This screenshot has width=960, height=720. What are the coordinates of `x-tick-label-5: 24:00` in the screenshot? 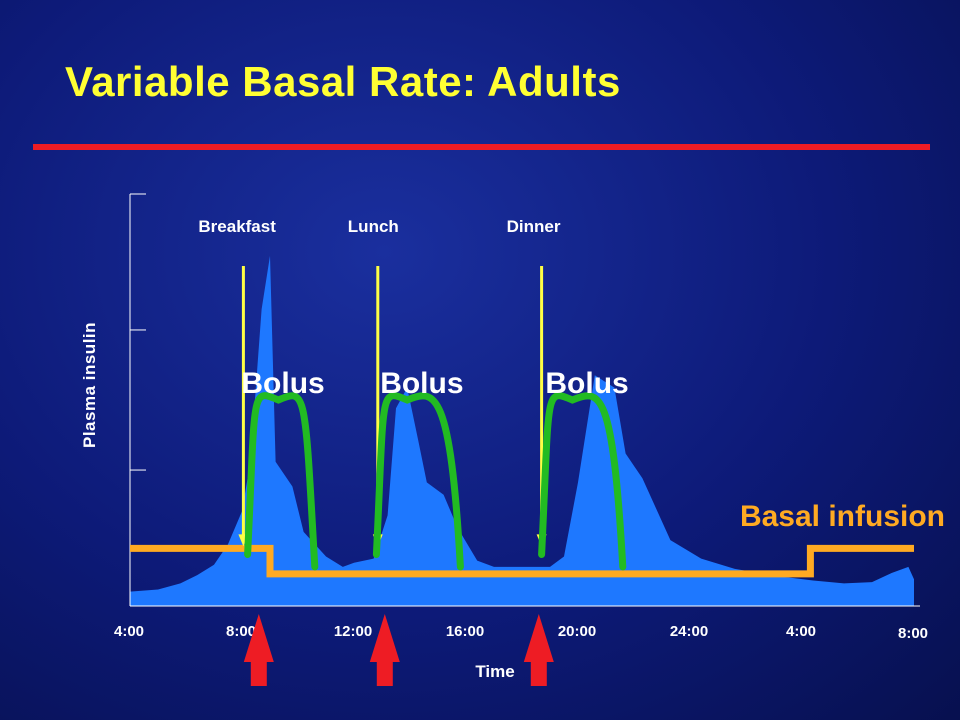 It's located at (689, 631).